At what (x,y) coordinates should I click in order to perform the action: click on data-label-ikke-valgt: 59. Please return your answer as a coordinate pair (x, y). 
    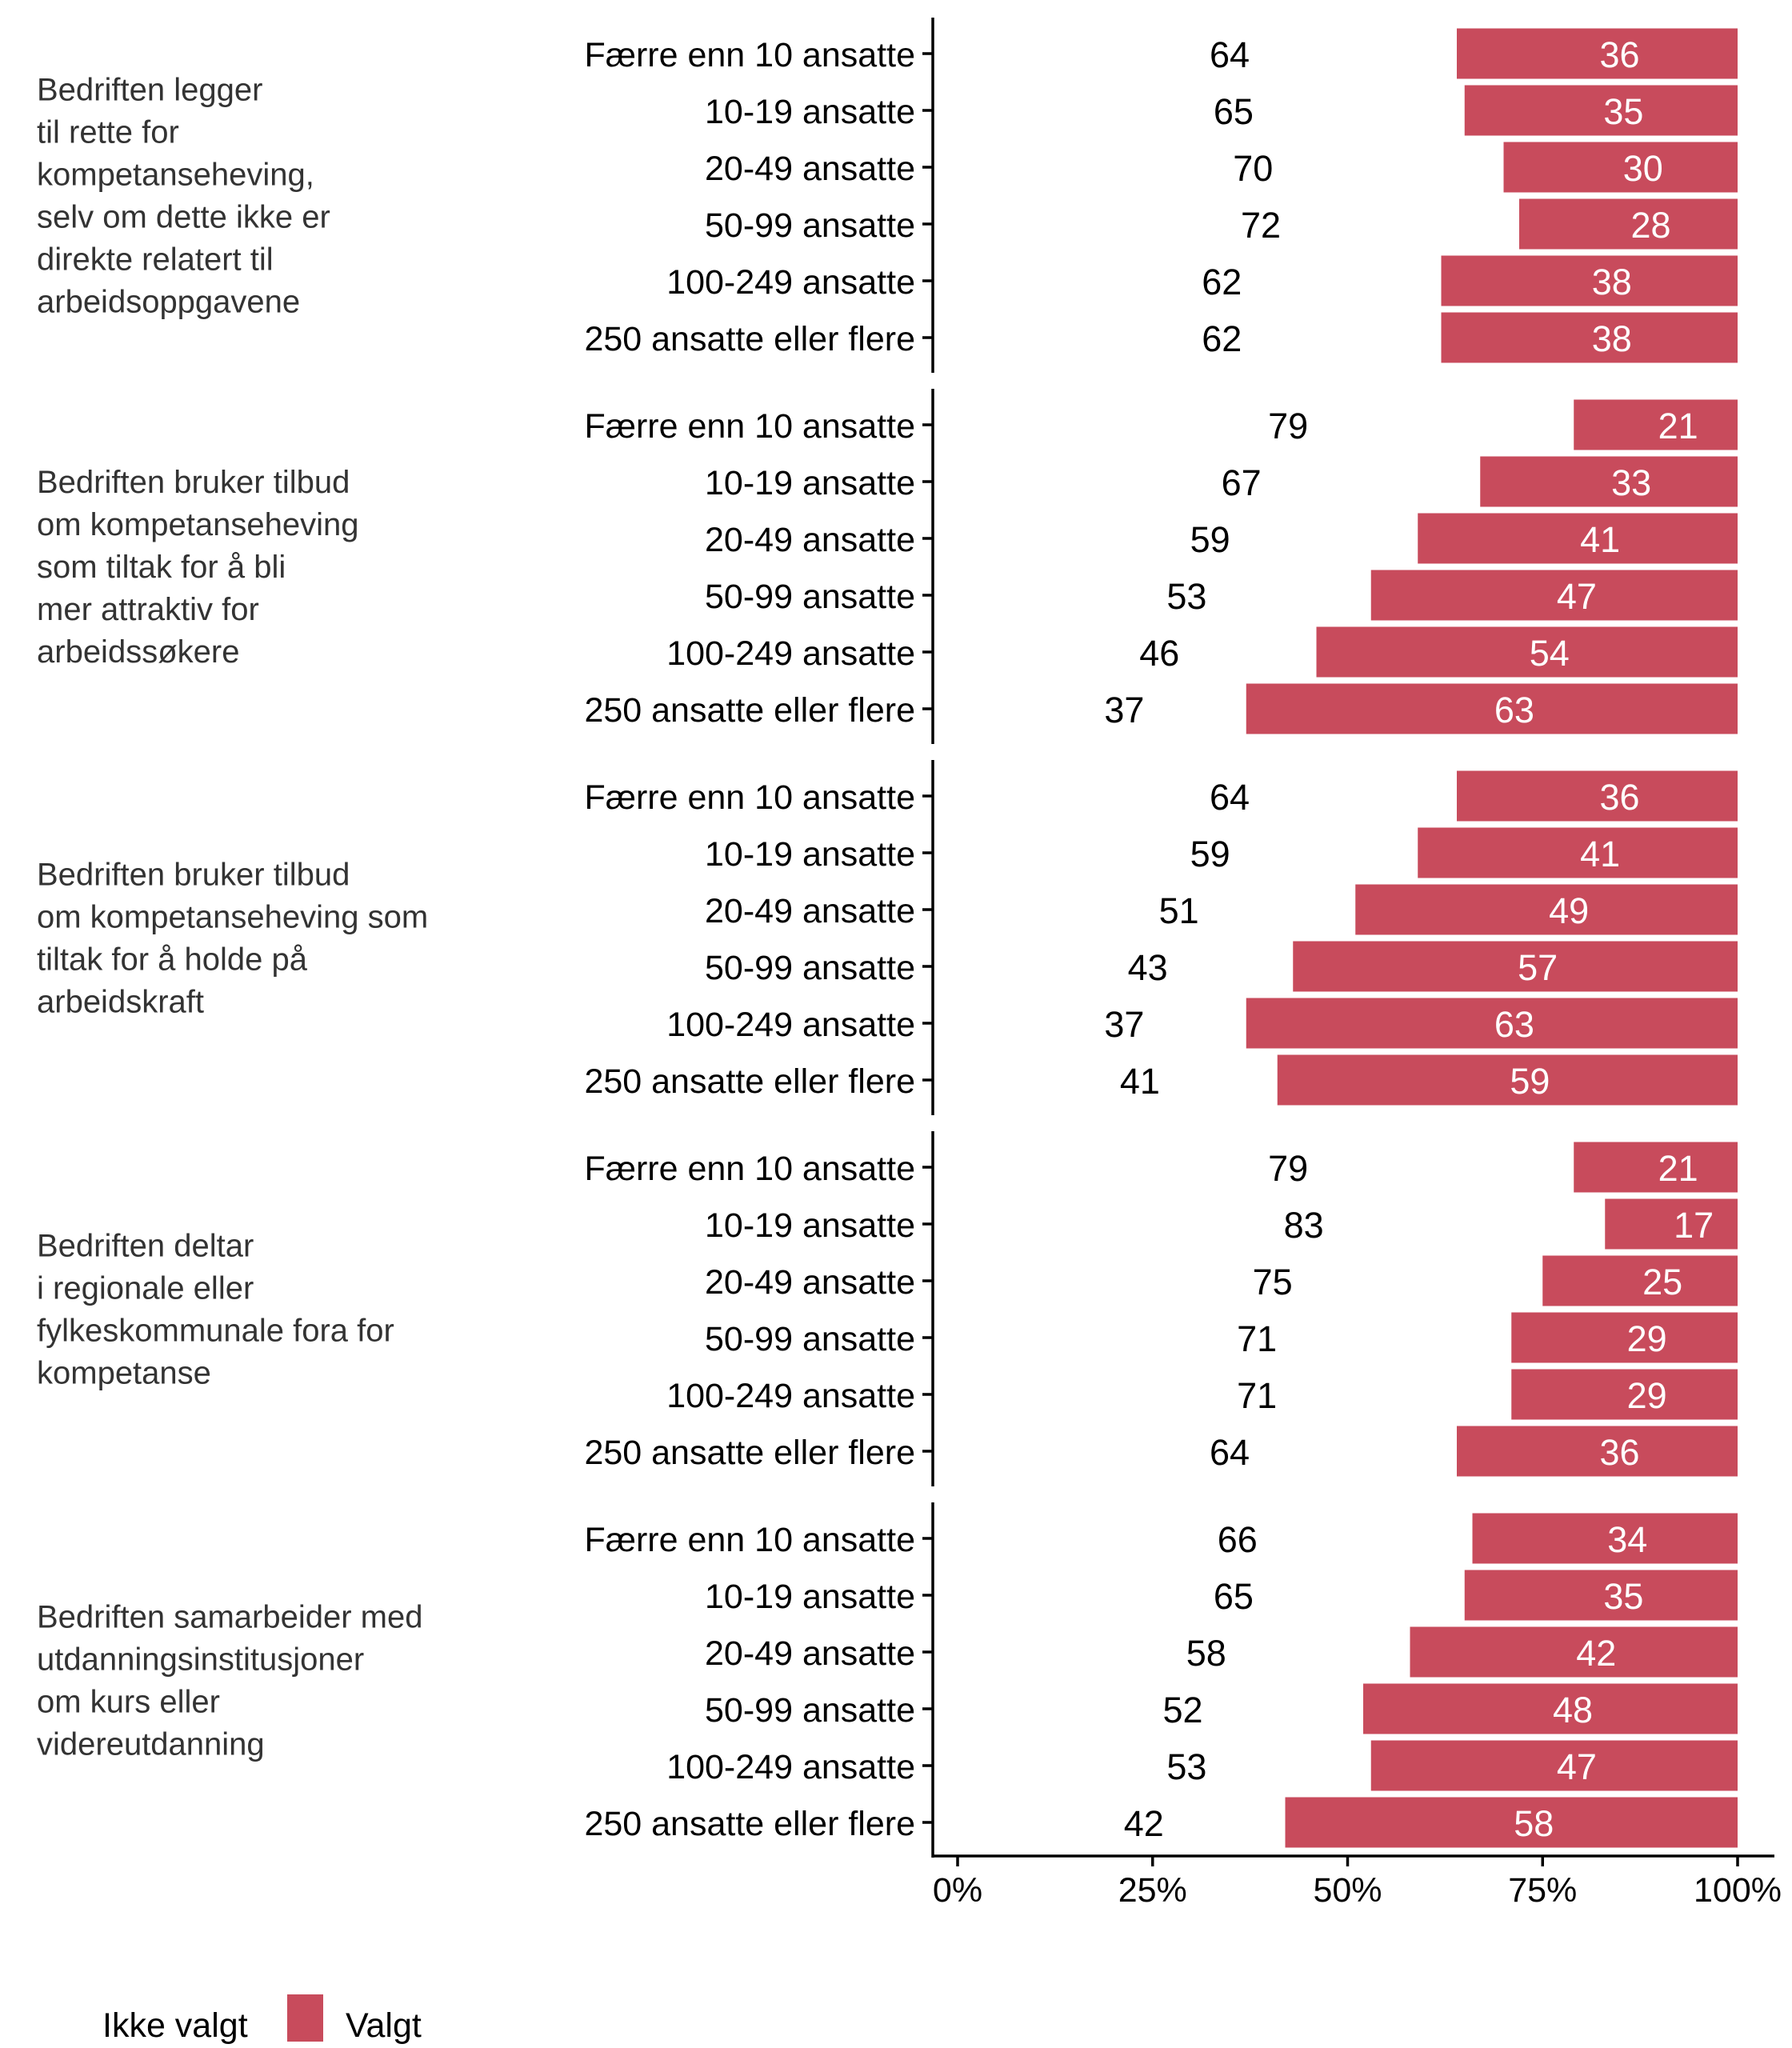
    Looking at the image, I should click on (1210, 854).